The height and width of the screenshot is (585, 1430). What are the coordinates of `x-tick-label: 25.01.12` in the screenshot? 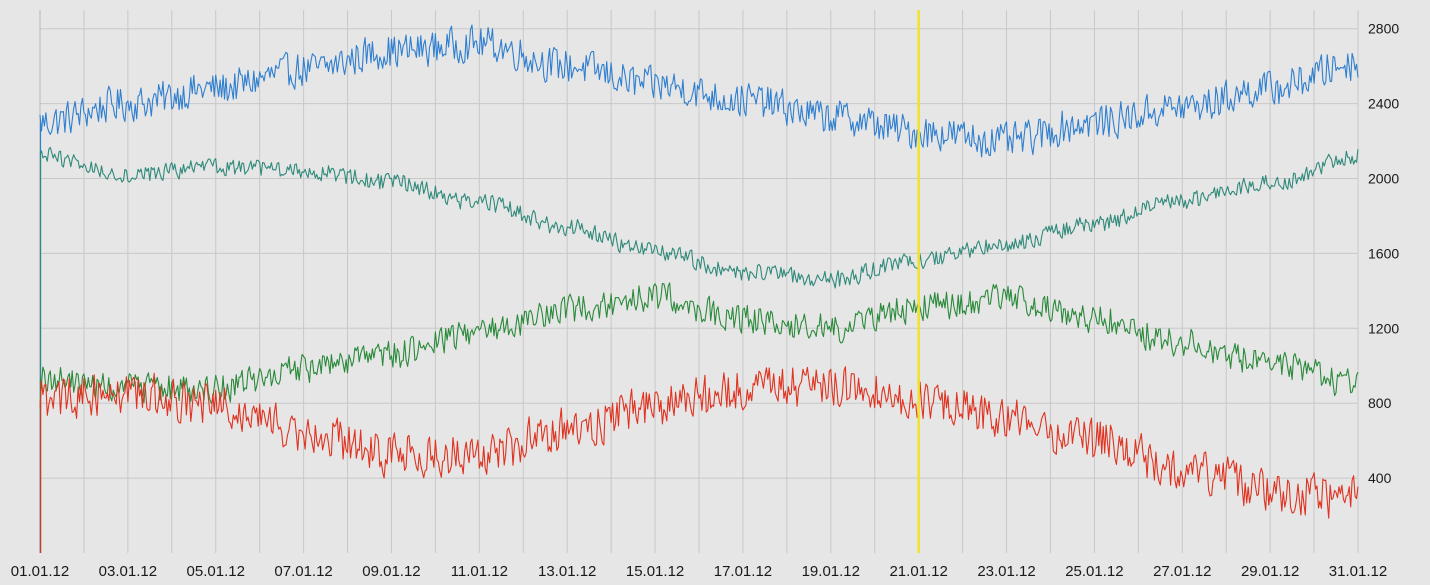 It's located at (1094, 571).